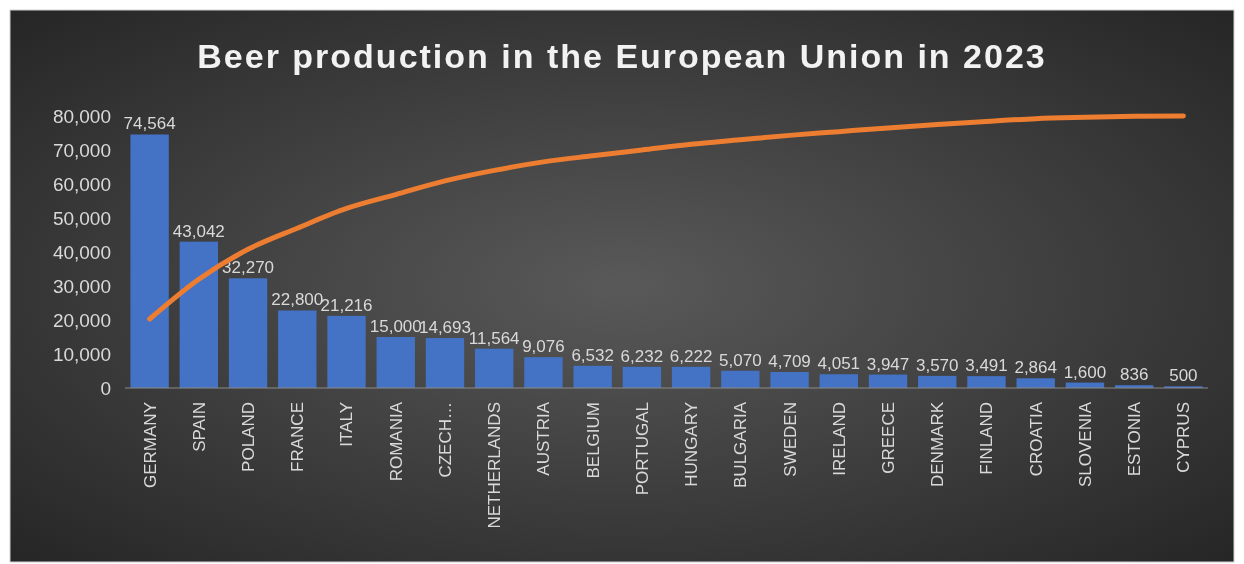  What do you see at coordinates (81, 354) in the screenshot?
I see `y-tick-label: 10,000` at bounding box center [81, 354].